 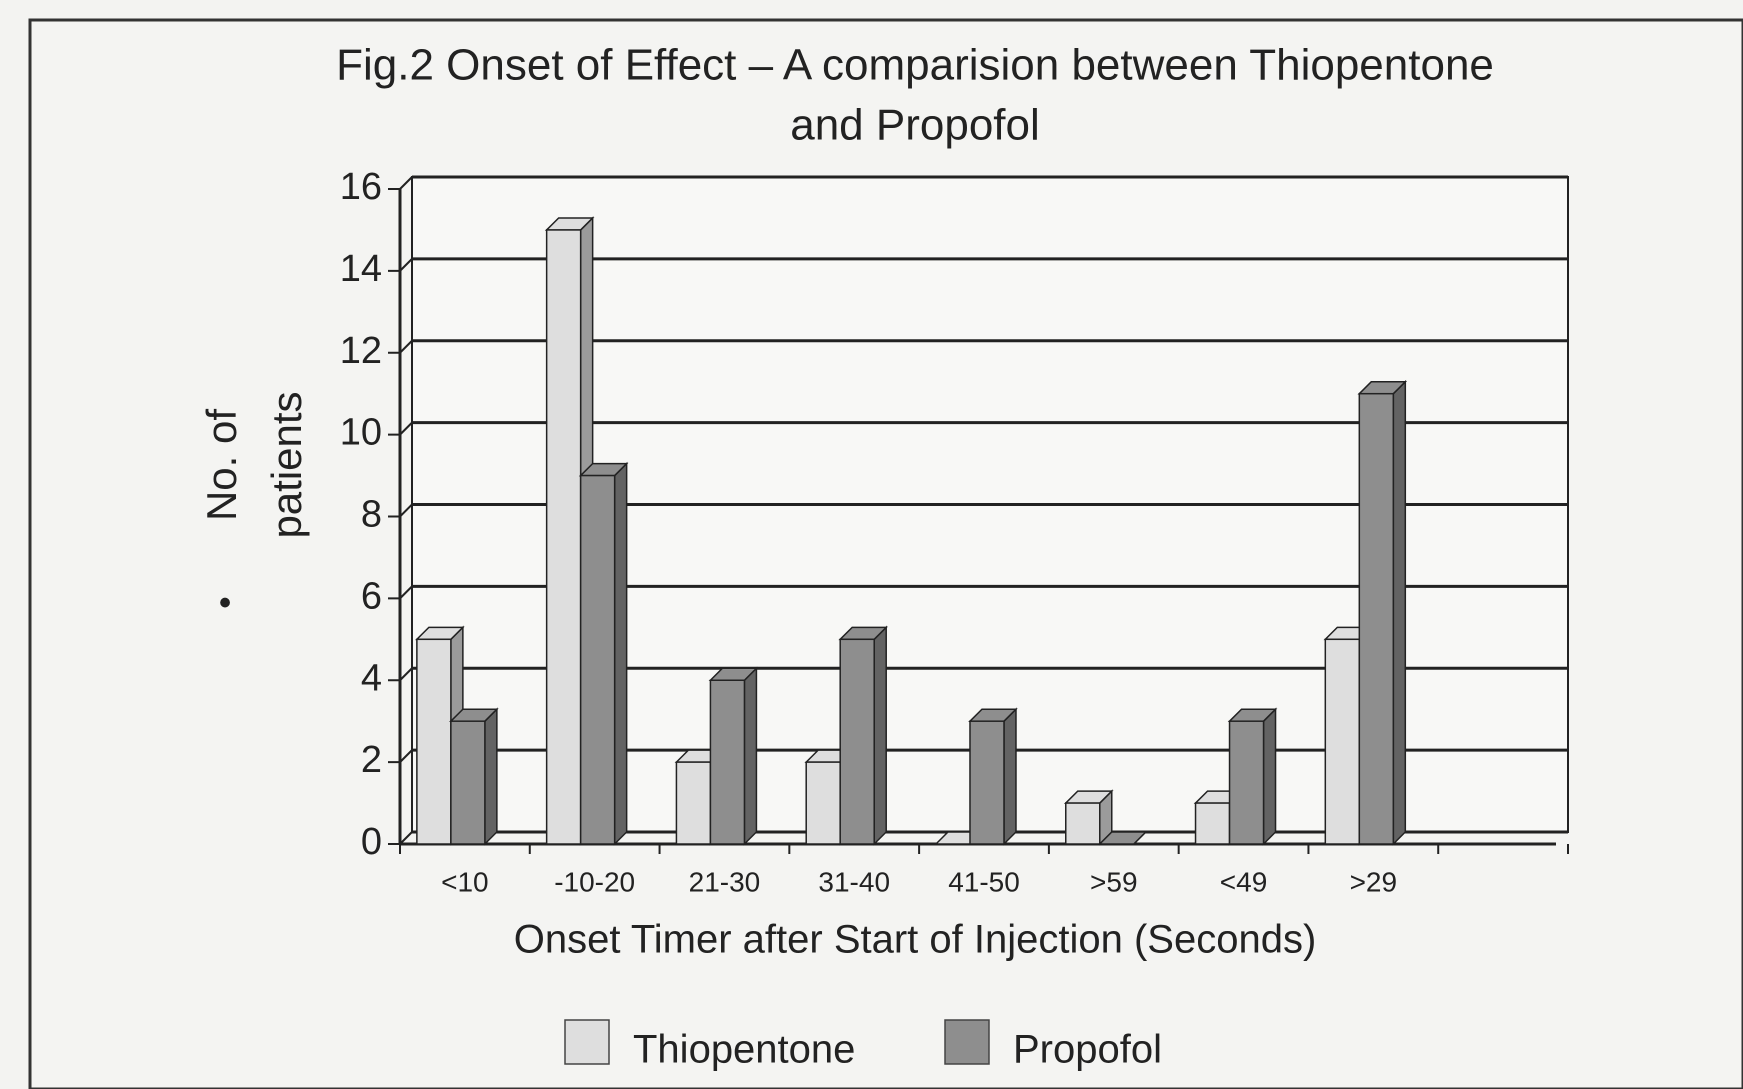 What do you see at coordinates (594, 881) in the screenshot?
I see `x-tick-label: -10-20` at bounding box center [594, 881].